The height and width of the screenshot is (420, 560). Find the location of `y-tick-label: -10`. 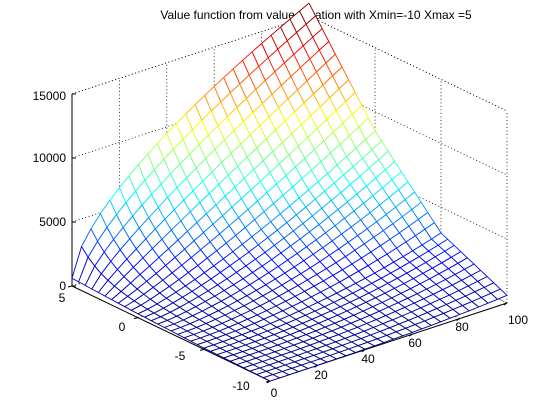

y-tick-label: -10 is located at coordinates (241, 386).